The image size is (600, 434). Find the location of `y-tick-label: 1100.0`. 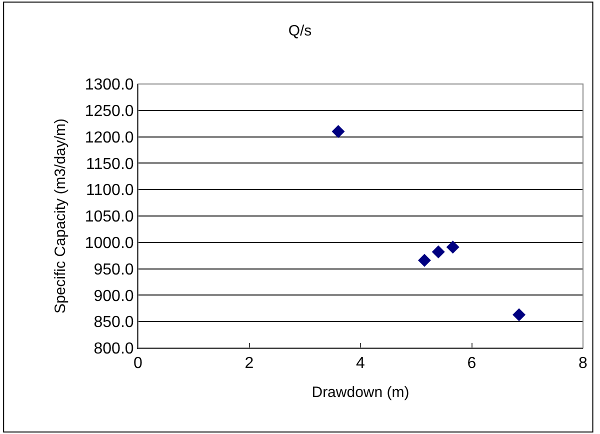

y-tick-label: 1100.0 is located at coordinates (110, 191).